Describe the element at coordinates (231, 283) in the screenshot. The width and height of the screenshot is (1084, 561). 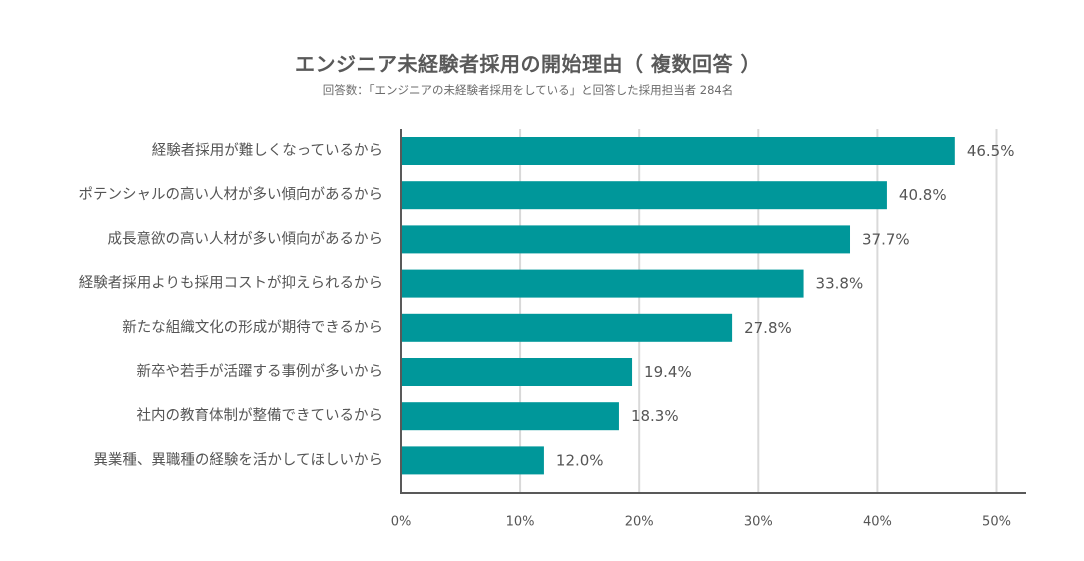
I see `category-label: 経験者採用よりも採用コストが抑えられるから` at that location.